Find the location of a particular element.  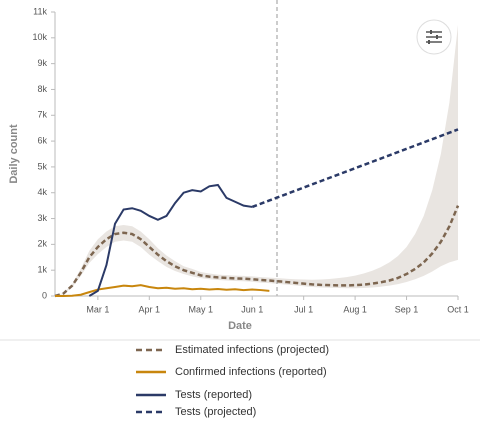

y-tick-label: 11k is located at coordinates (40, 11).